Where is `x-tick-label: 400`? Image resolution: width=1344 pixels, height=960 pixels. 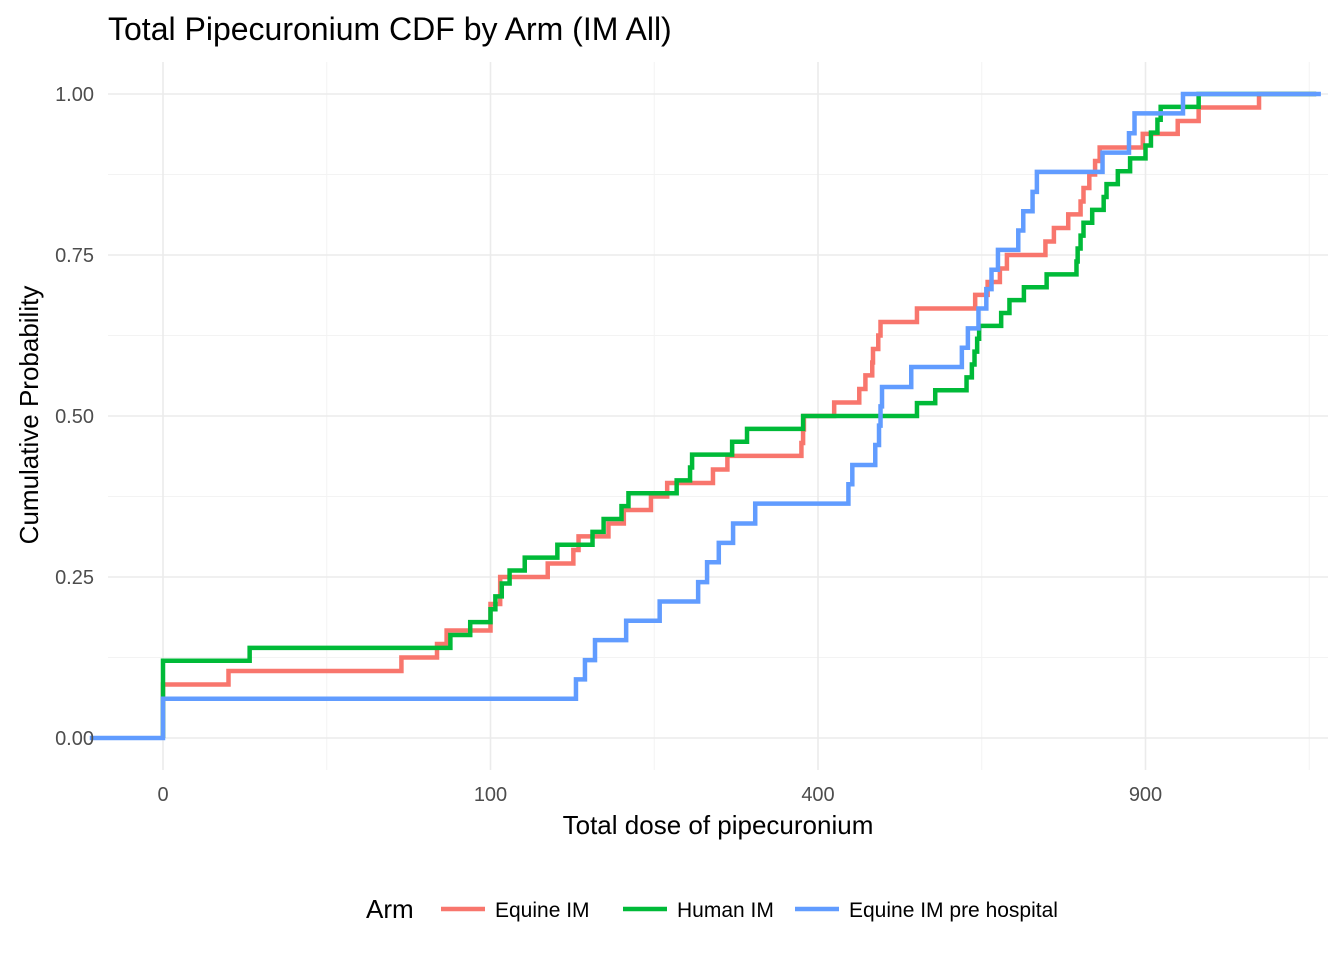
x-tick-label: 400 is located at coordinates (817, 795).